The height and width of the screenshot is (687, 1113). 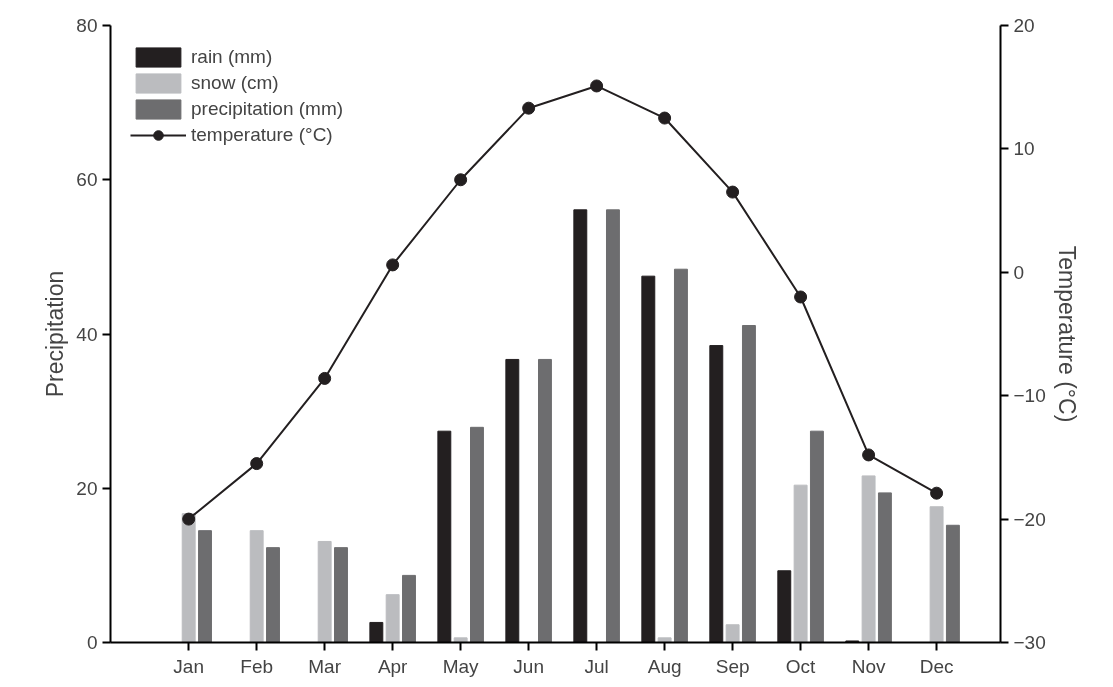 I want to click on y2-tick-label: −20, so click(x=1029, y=519).